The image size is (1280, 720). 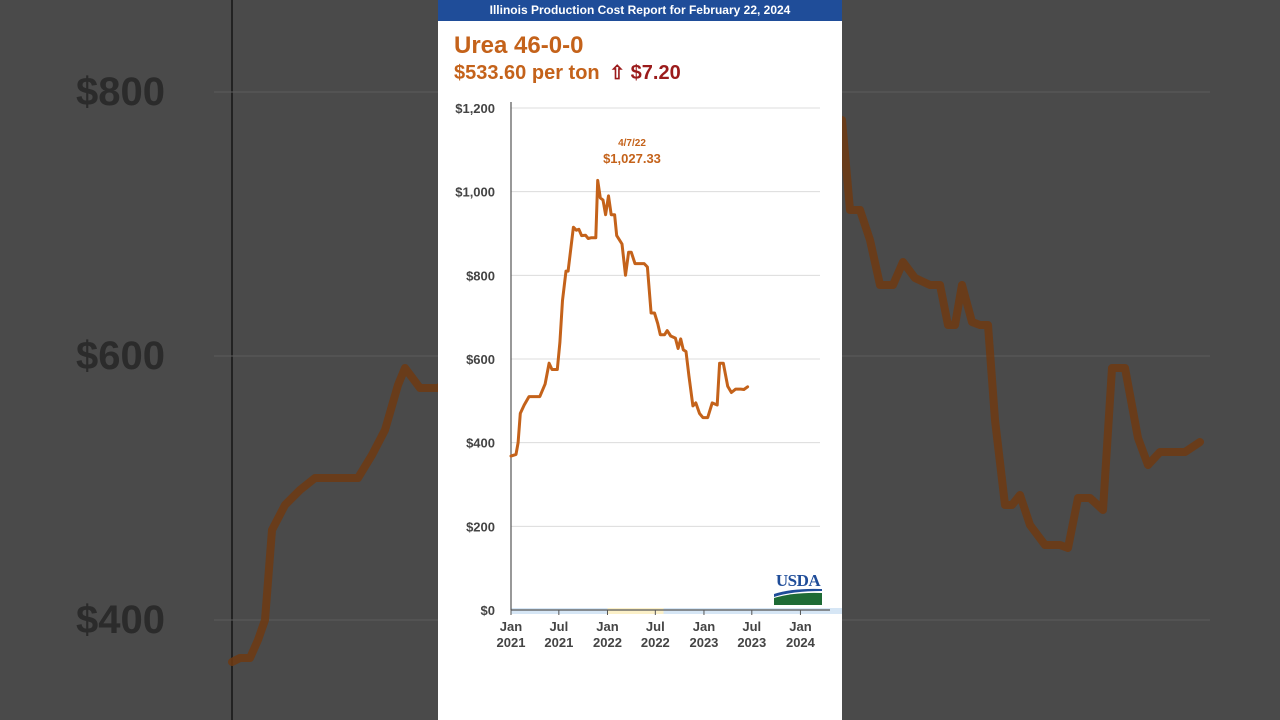 What do you see at coordinates (527, 73) in the screenshot?
I see `price-value: $533.60 per ton` at bounding box center [527, 73].